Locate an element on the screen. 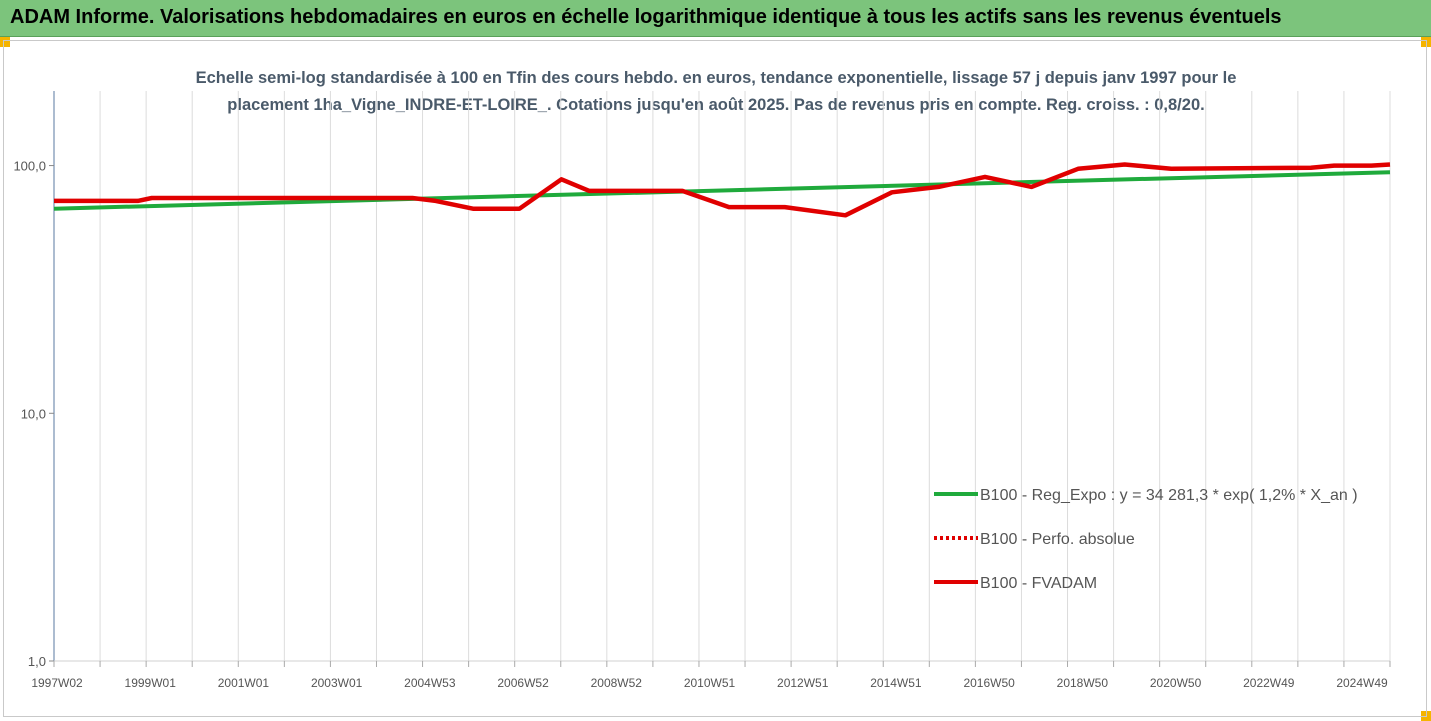 This screenshot has height=721, width=1431. x-tick-label: 1999W01 is located at coordinates (151, 683).